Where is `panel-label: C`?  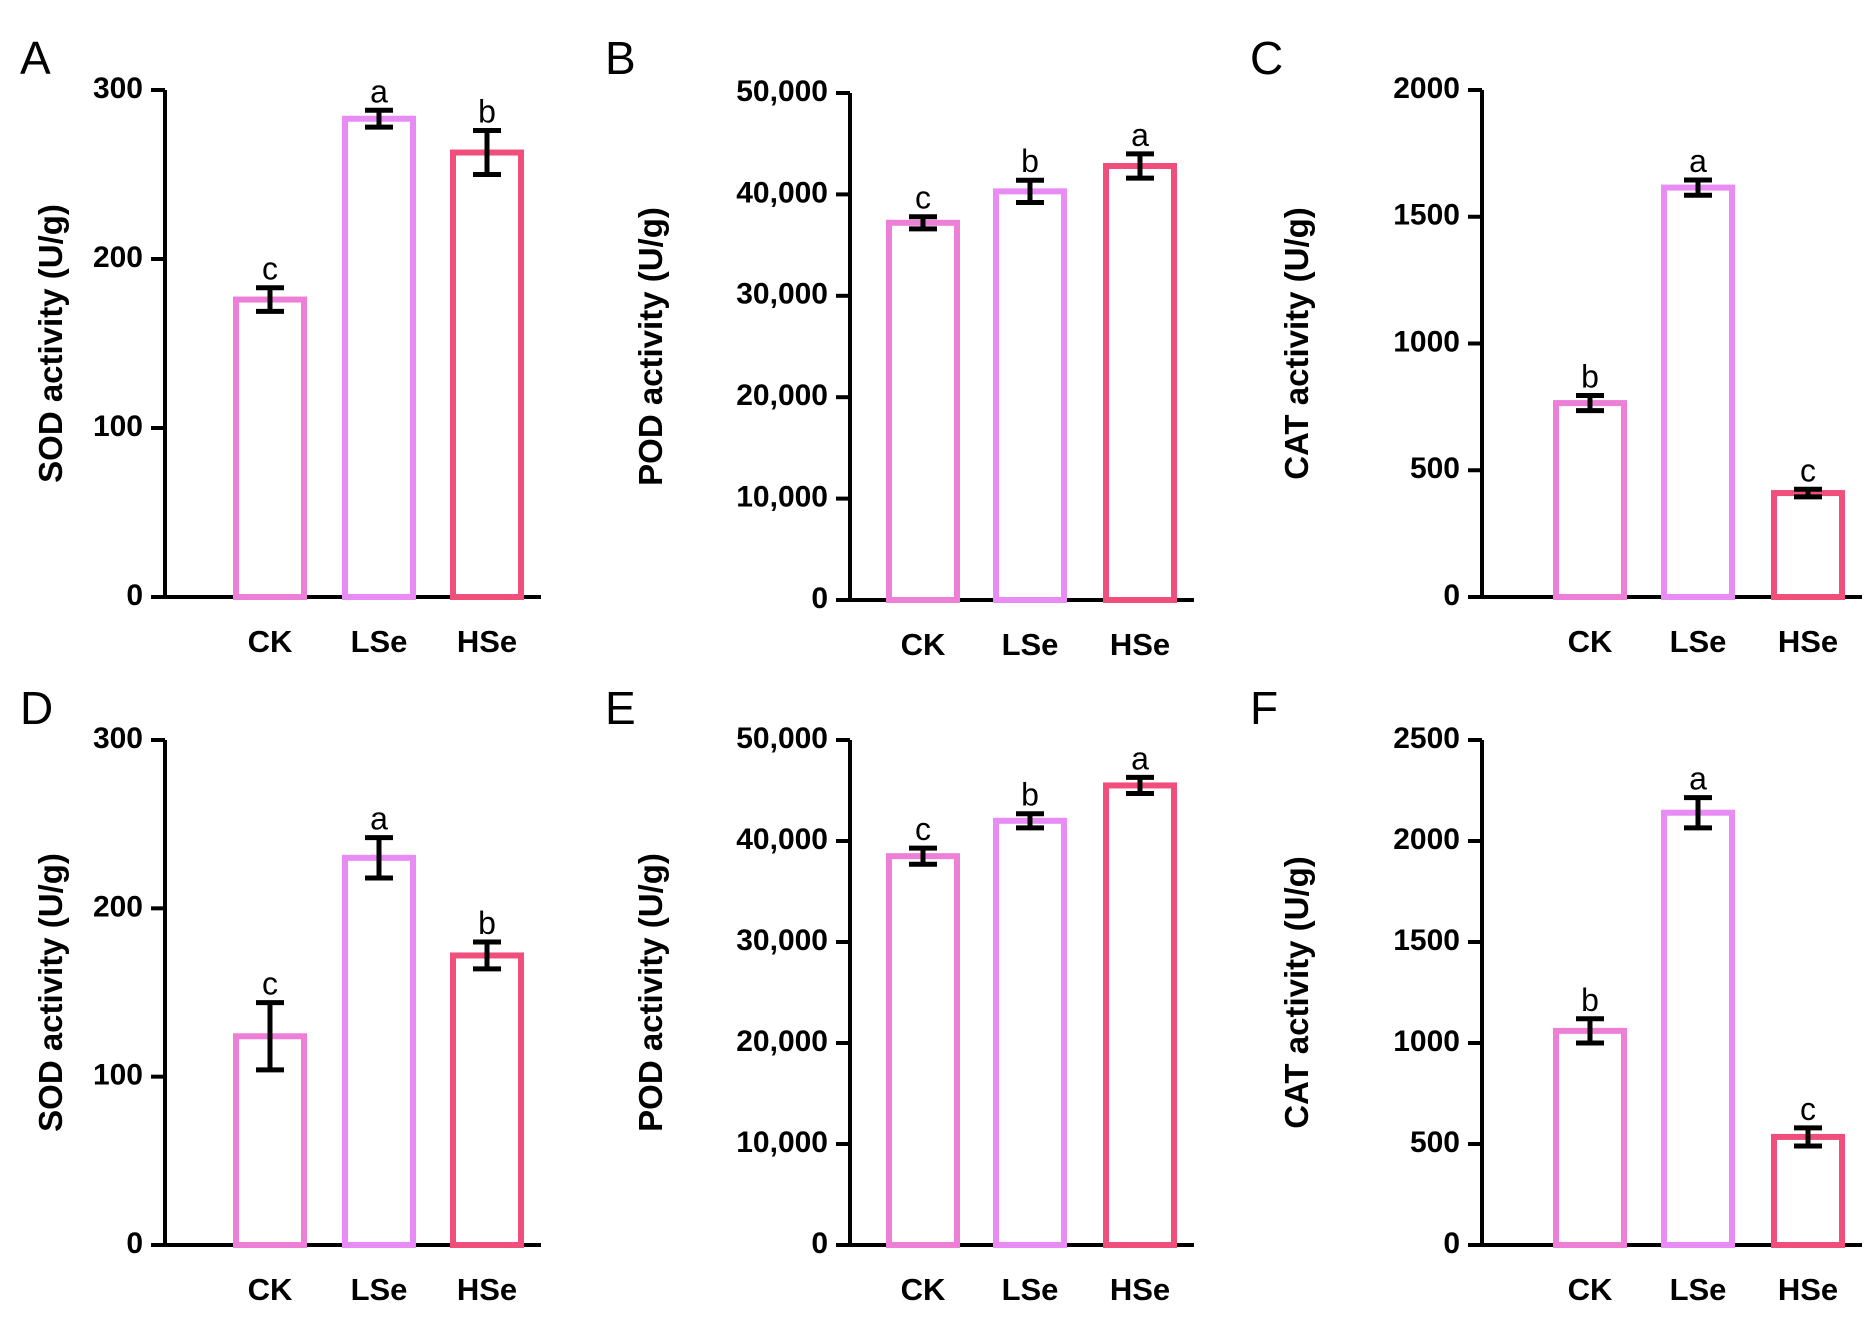
panel-label: C is located at coordinates (1266, 58).